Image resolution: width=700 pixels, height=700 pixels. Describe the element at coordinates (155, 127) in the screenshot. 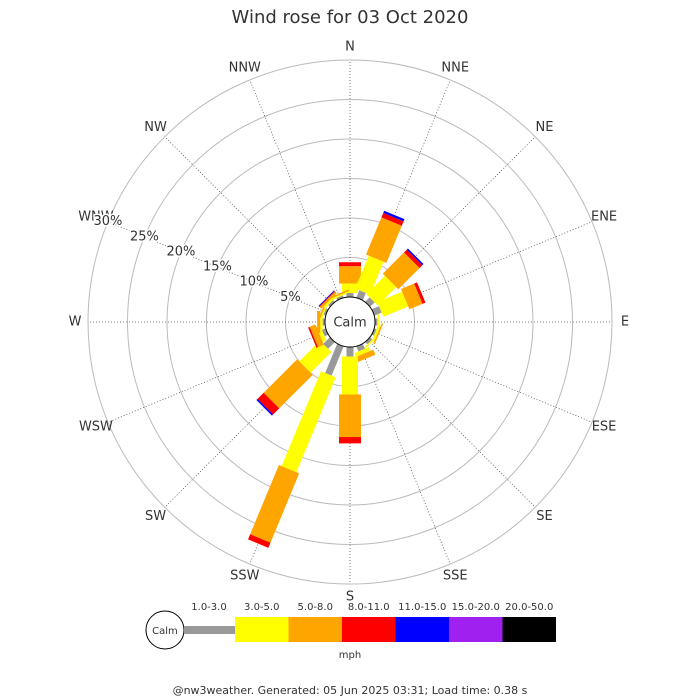

I see `direction-label: NW` at that location.